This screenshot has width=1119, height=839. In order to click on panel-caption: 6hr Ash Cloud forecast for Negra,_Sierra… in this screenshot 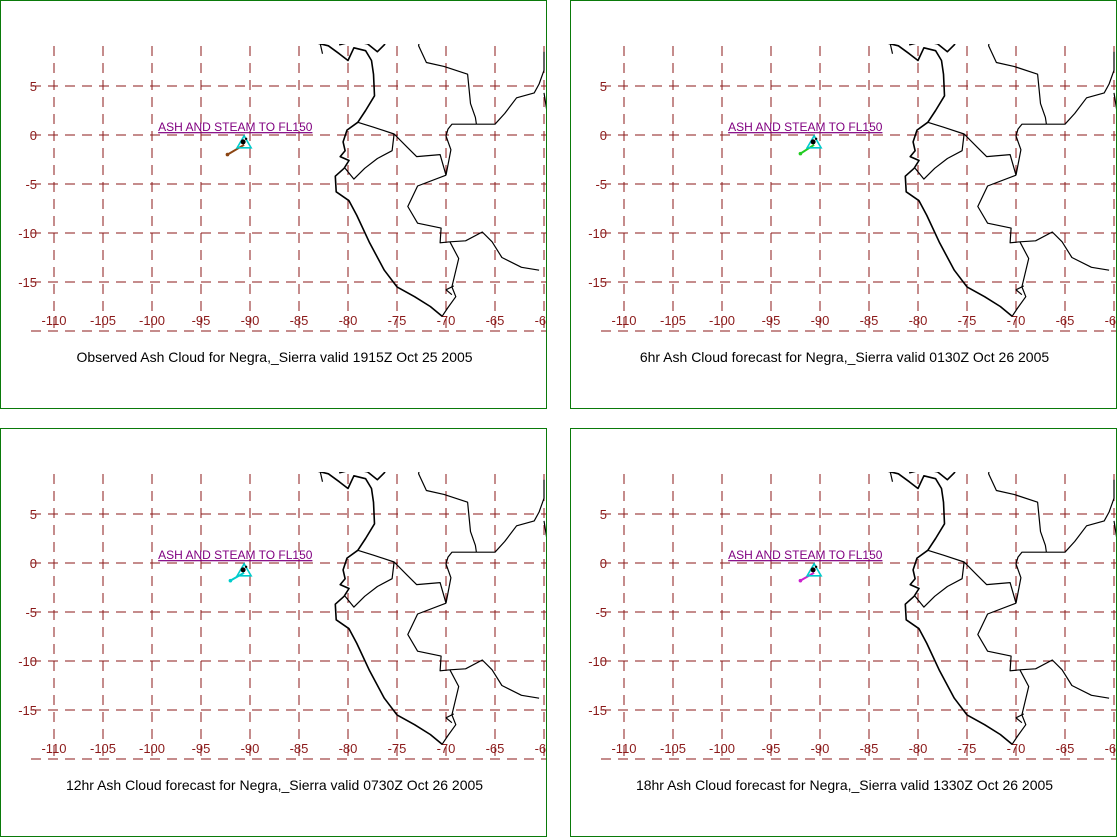, I will do `click(844, 357)`.